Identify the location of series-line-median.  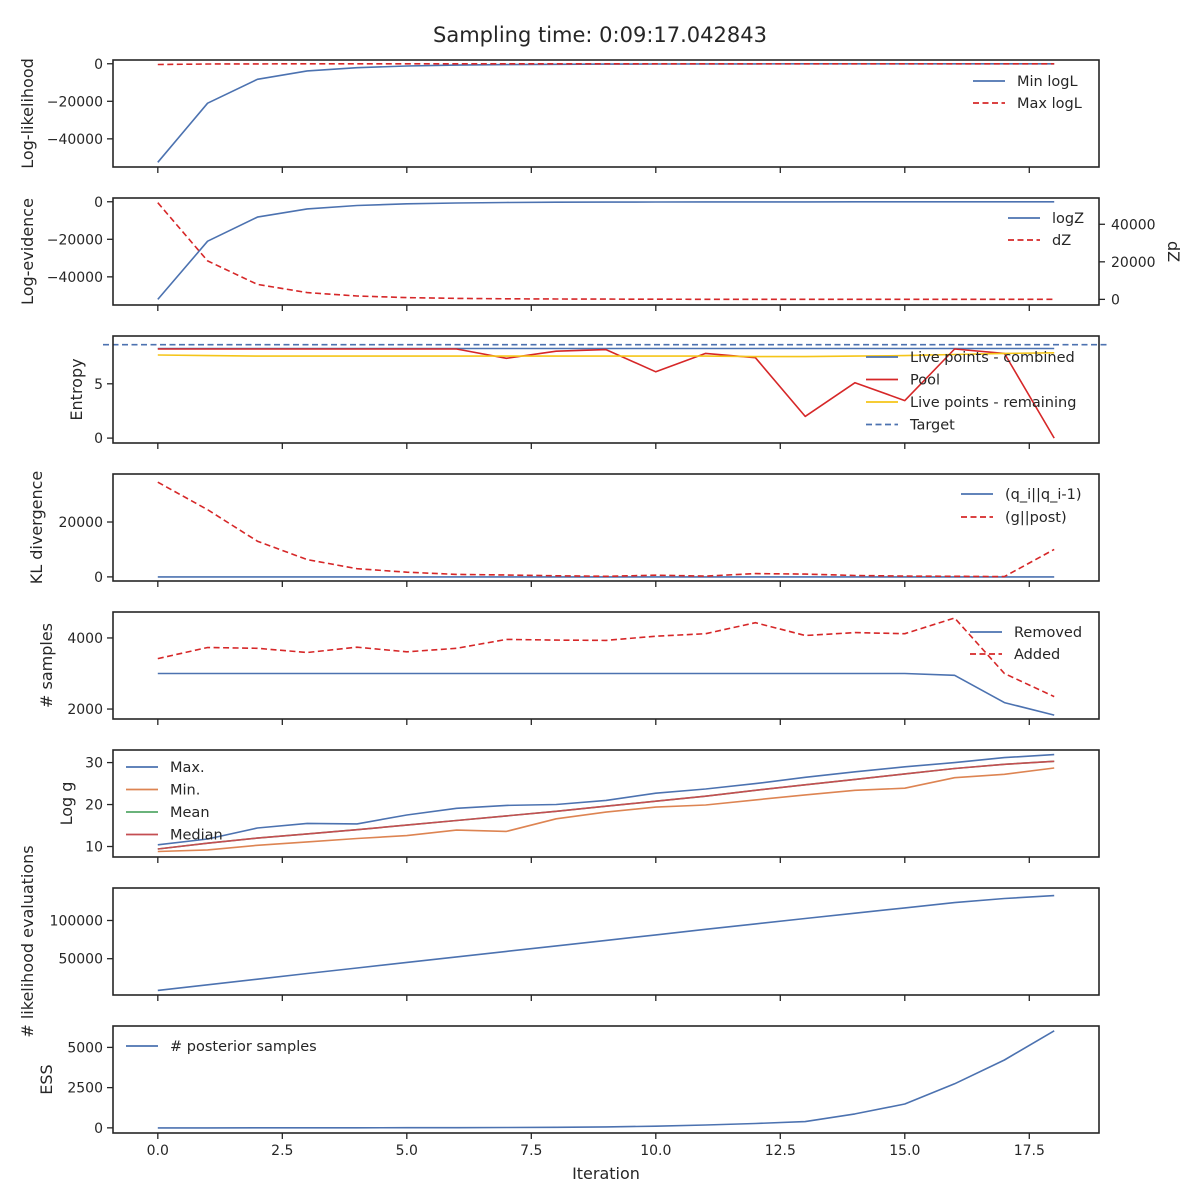
(606, 805).